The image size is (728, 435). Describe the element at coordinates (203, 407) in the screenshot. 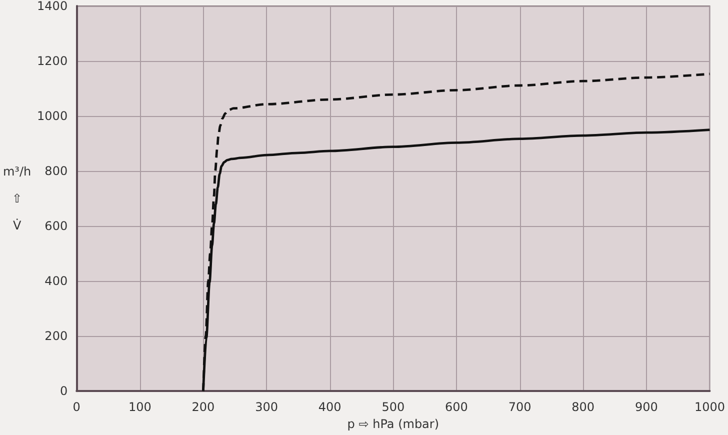

I see `x-tick-label: 200` at that location.